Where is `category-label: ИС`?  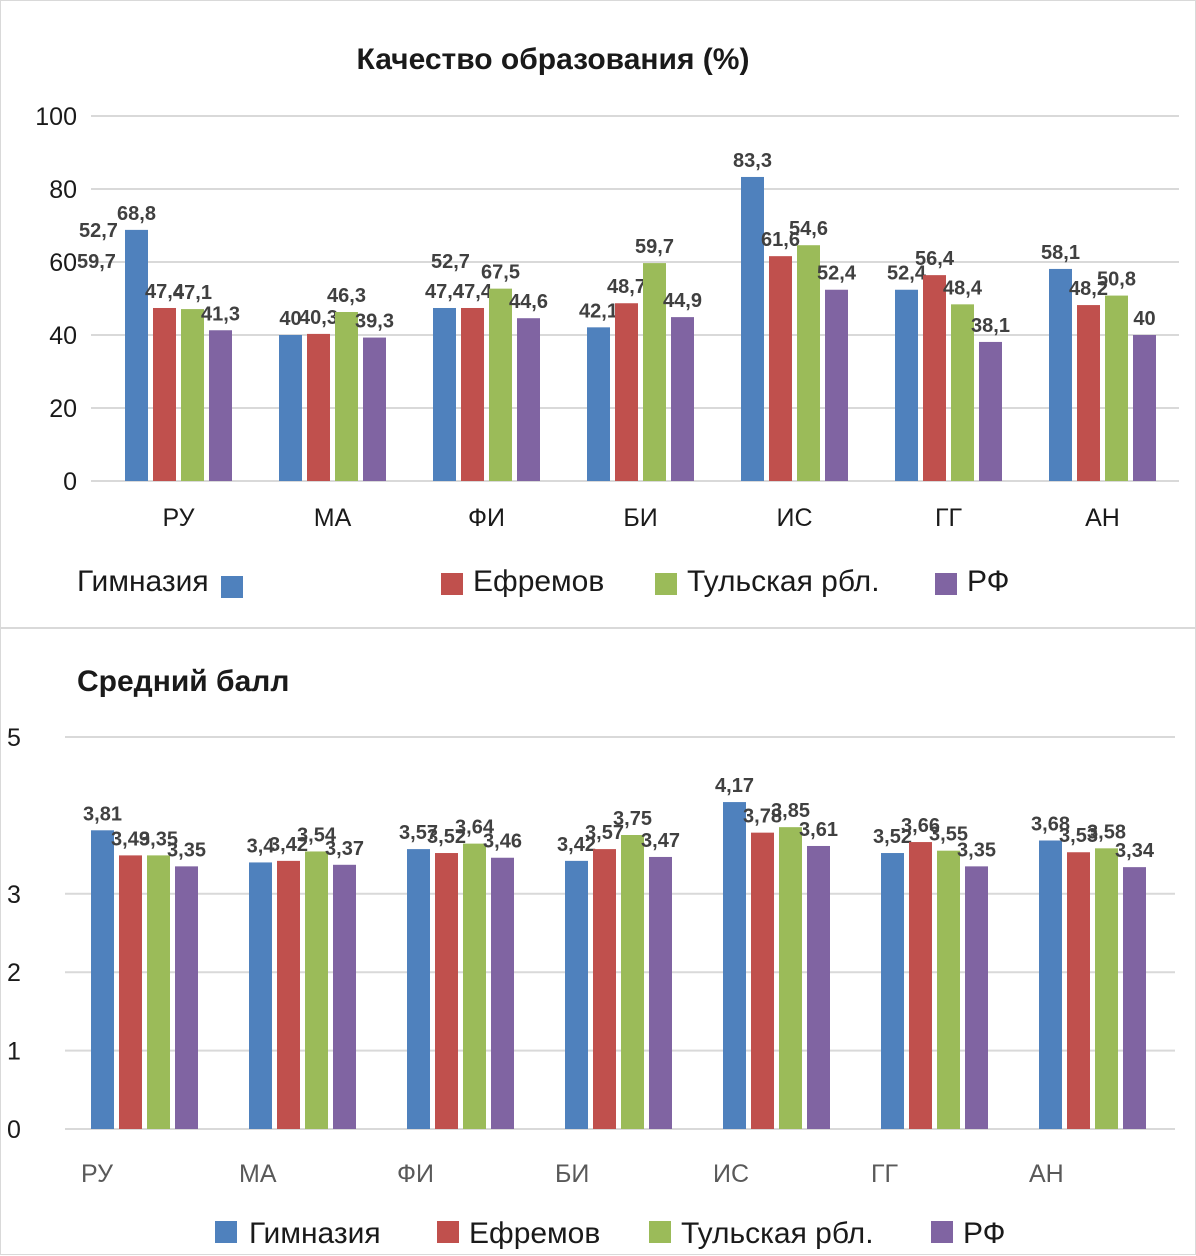 category-label: ИС is located at coordinates (731, 1174).